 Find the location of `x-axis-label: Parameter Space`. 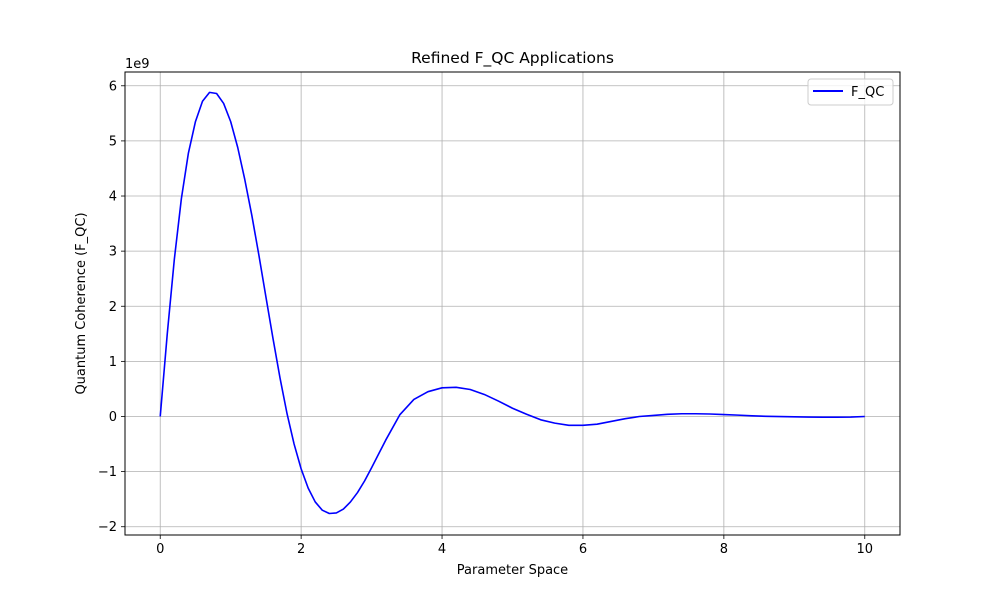

x-axis-label: Parameter Space is located at coordinates (512, 570).